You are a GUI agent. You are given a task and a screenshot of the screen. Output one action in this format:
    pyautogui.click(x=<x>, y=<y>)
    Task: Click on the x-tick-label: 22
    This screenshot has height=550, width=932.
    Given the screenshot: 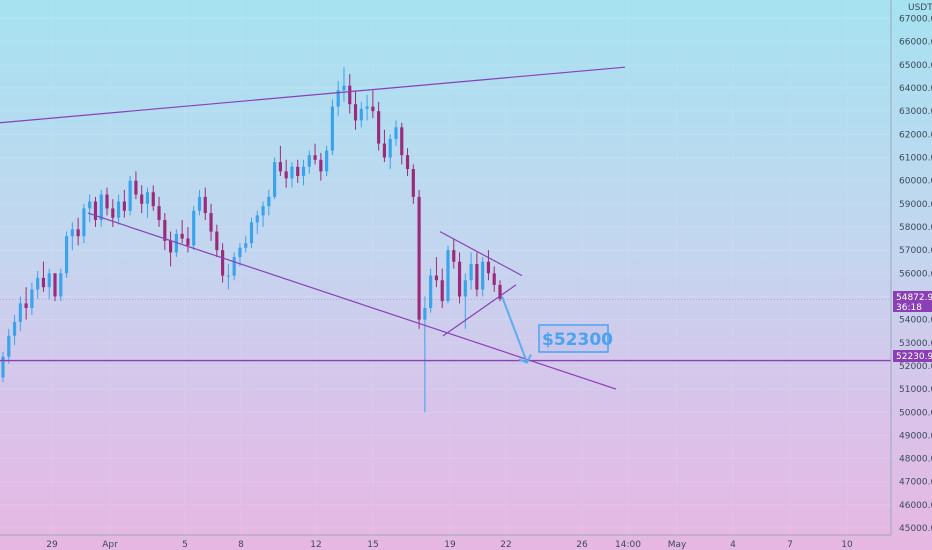 What is the action you would take?
    pyautogui.click(x=505, y=545)
    